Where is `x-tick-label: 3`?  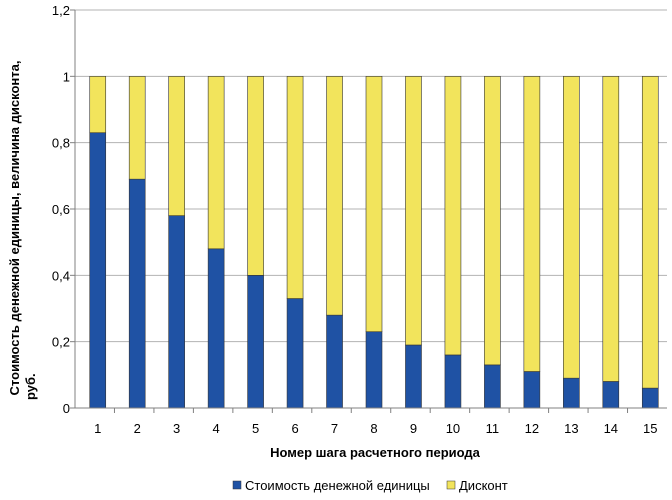 x-tick-label: 3 is located at coordinates (176, 428).